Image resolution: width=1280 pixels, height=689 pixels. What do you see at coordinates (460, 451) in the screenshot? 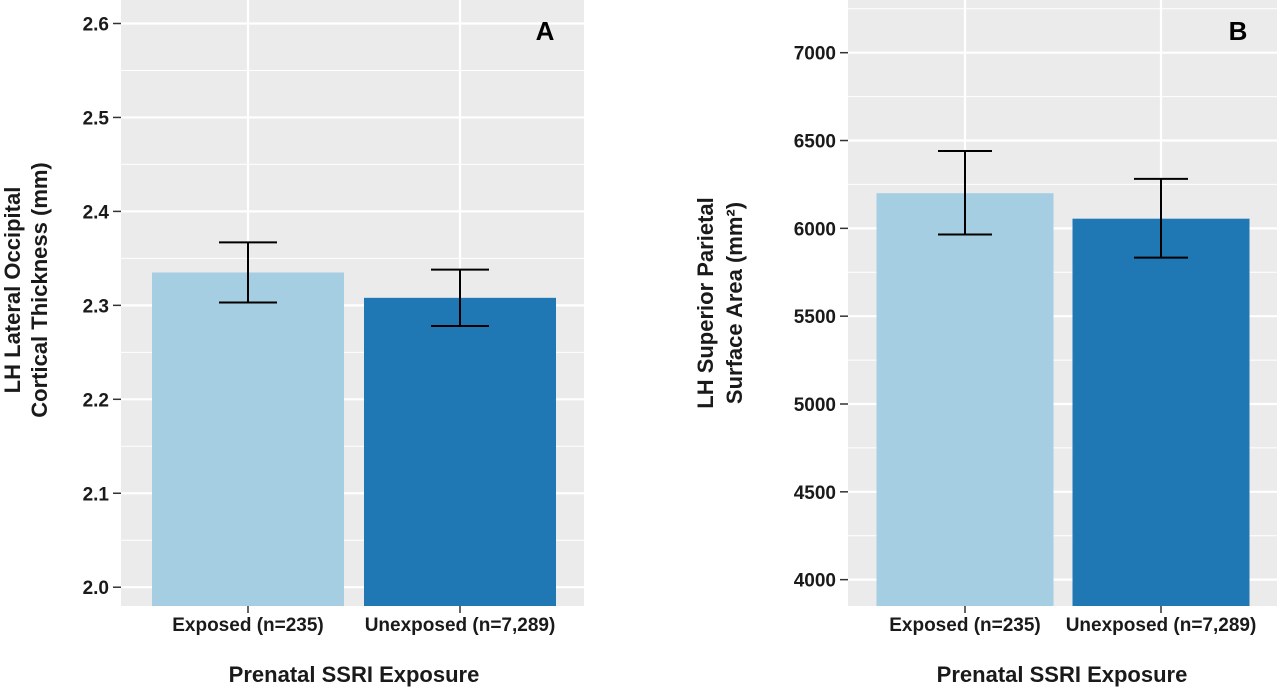
I see `panel-a-bar-unexposed` at bounding box center [460, 451].